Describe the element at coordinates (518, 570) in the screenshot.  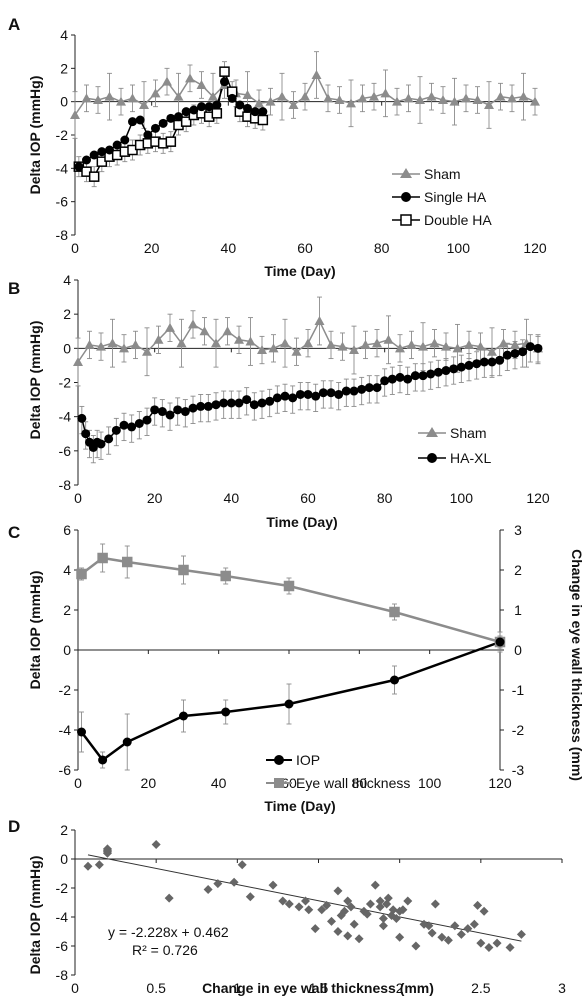
I see `y2-tick-label: 2` at that location.